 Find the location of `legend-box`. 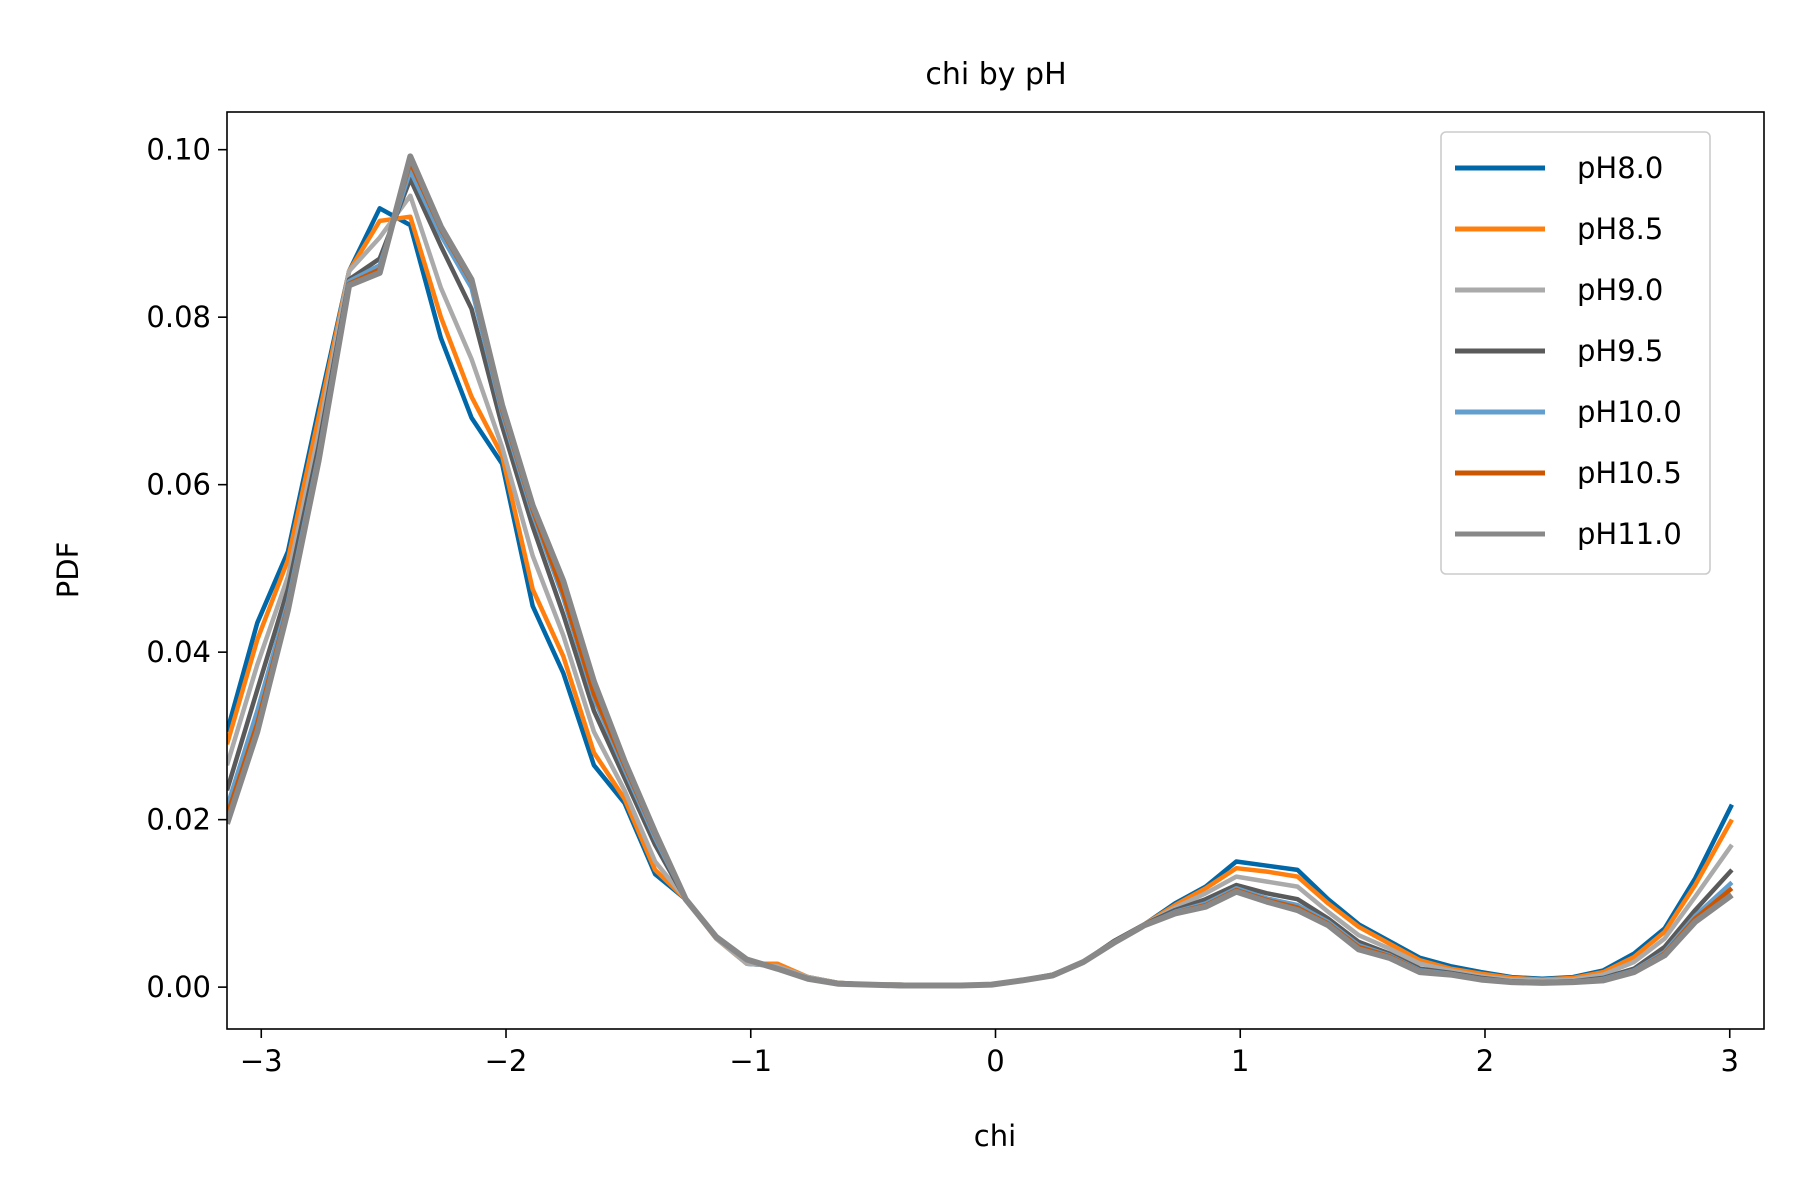

legend-box is located at coordinates (1575, 353).